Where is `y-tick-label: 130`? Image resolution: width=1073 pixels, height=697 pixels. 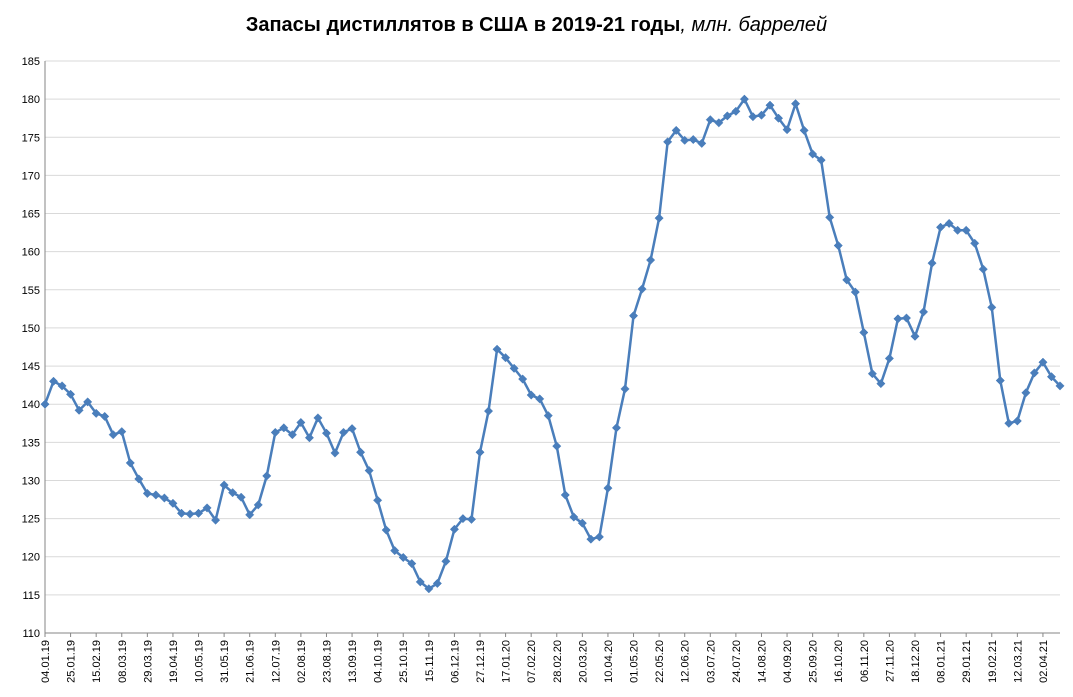 y-tick-label: 130 is located at coordinates (31, 481).